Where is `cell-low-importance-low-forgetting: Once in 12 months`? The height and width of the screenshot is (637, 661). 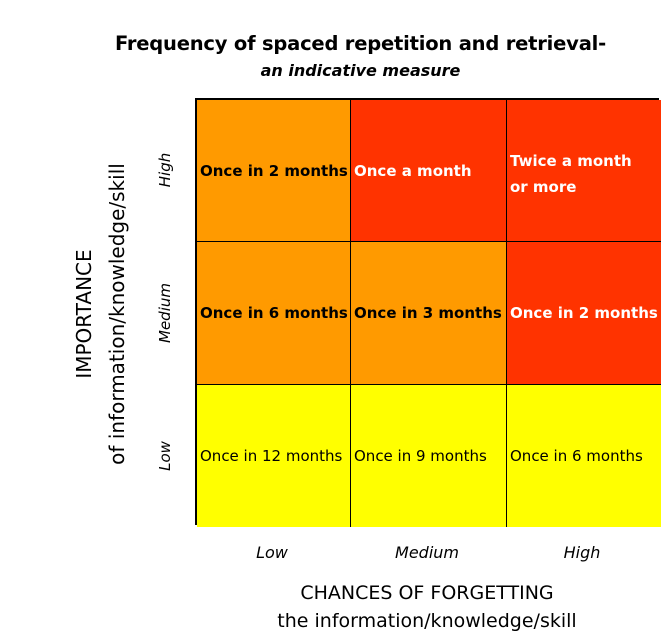 cell-low-importance-low-forgetting: Once in 12 months is located at coordinates (274, 456).